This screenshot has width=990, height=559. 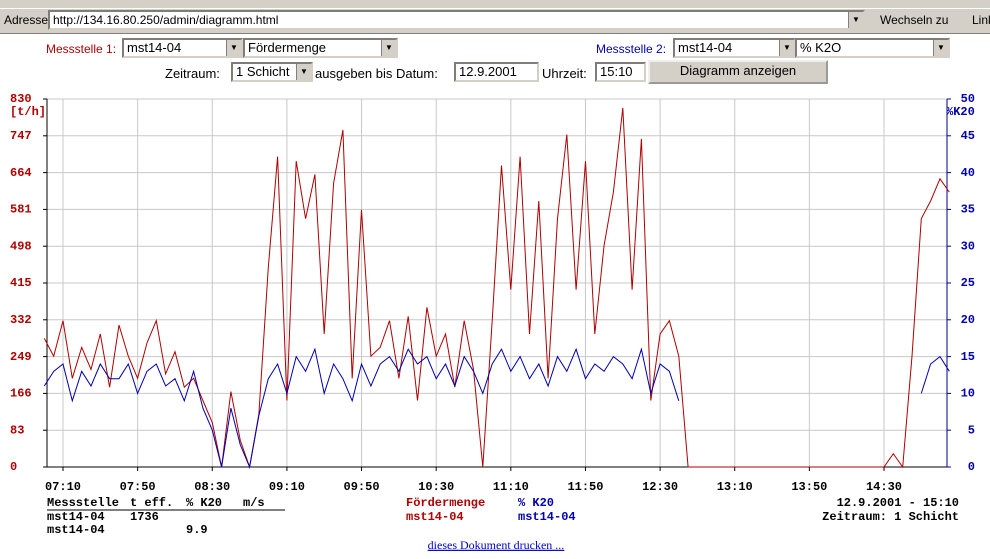 I want to click on summary-header: % K20, so click(x=204, y=503).